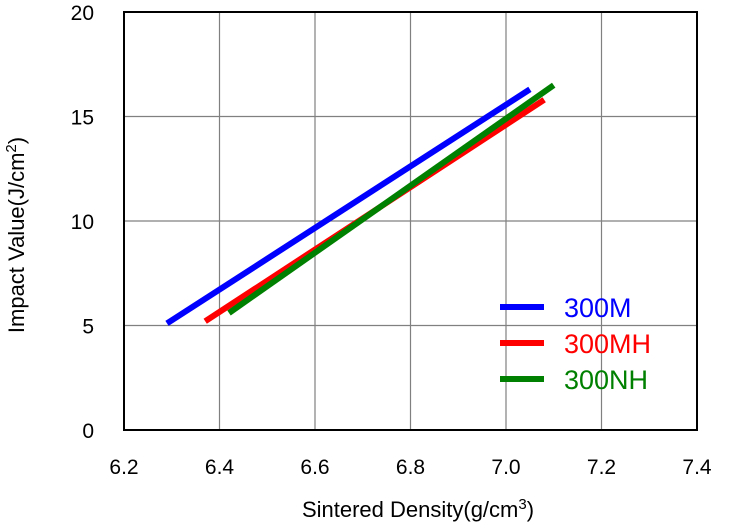  Describe the element at coordinates (601, 467) in the screenshot. I see `x-tick-label: 7.2` at that location.